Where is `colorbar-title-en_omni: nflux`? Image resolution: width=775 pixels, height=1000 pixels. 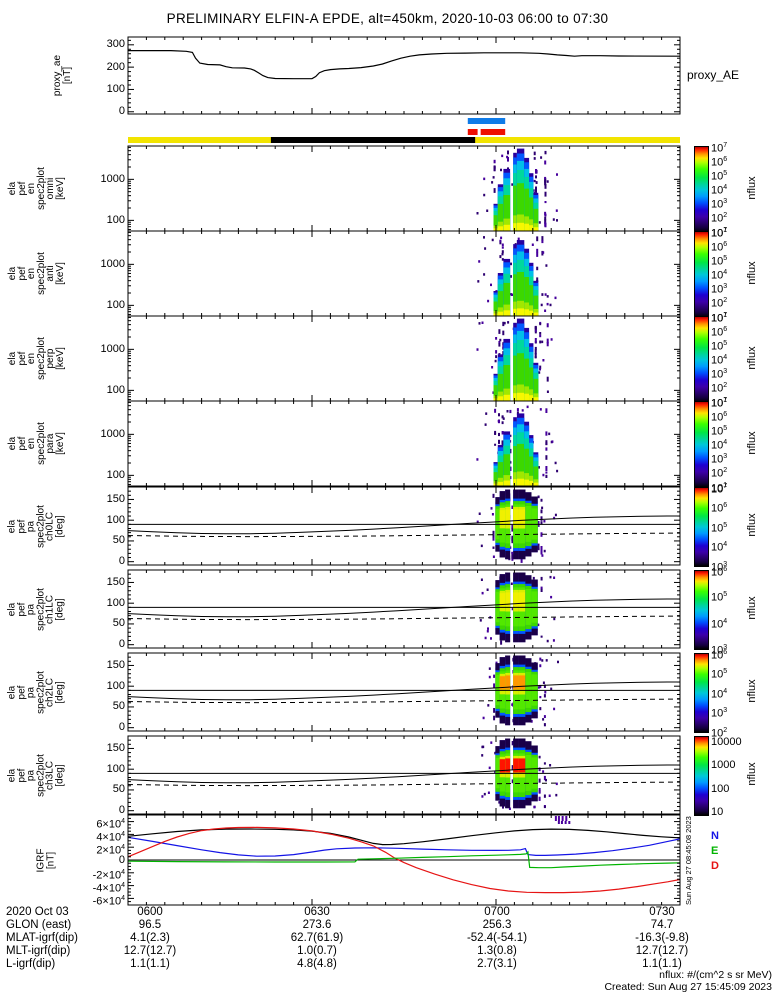 colorbar-title-en_omni: nflux is located at coordinates (752, 187).